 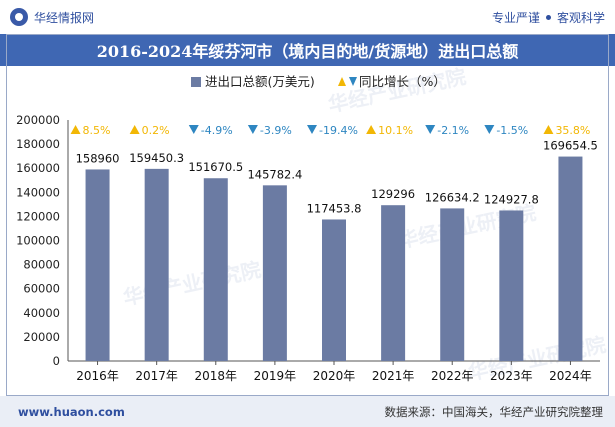 What do you see at coordinates (402, 81) in the screenshot?
I see `legend-growth-label: 同比增长（%）` at bounding box center [402, 81].